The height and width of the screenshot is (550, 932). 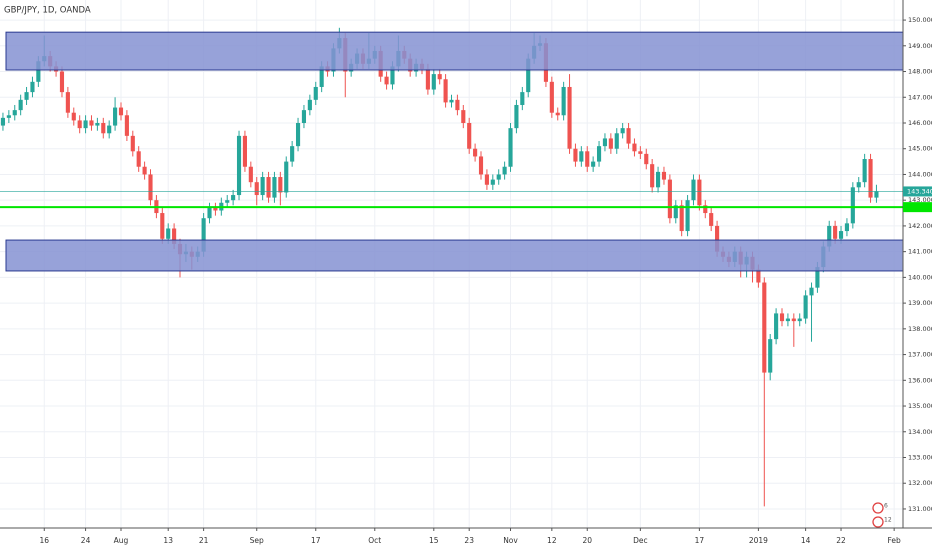 What do you see at coordinates (917, 207) in the screenshot?
I see `level-marker` at bounding box center [917, 207].